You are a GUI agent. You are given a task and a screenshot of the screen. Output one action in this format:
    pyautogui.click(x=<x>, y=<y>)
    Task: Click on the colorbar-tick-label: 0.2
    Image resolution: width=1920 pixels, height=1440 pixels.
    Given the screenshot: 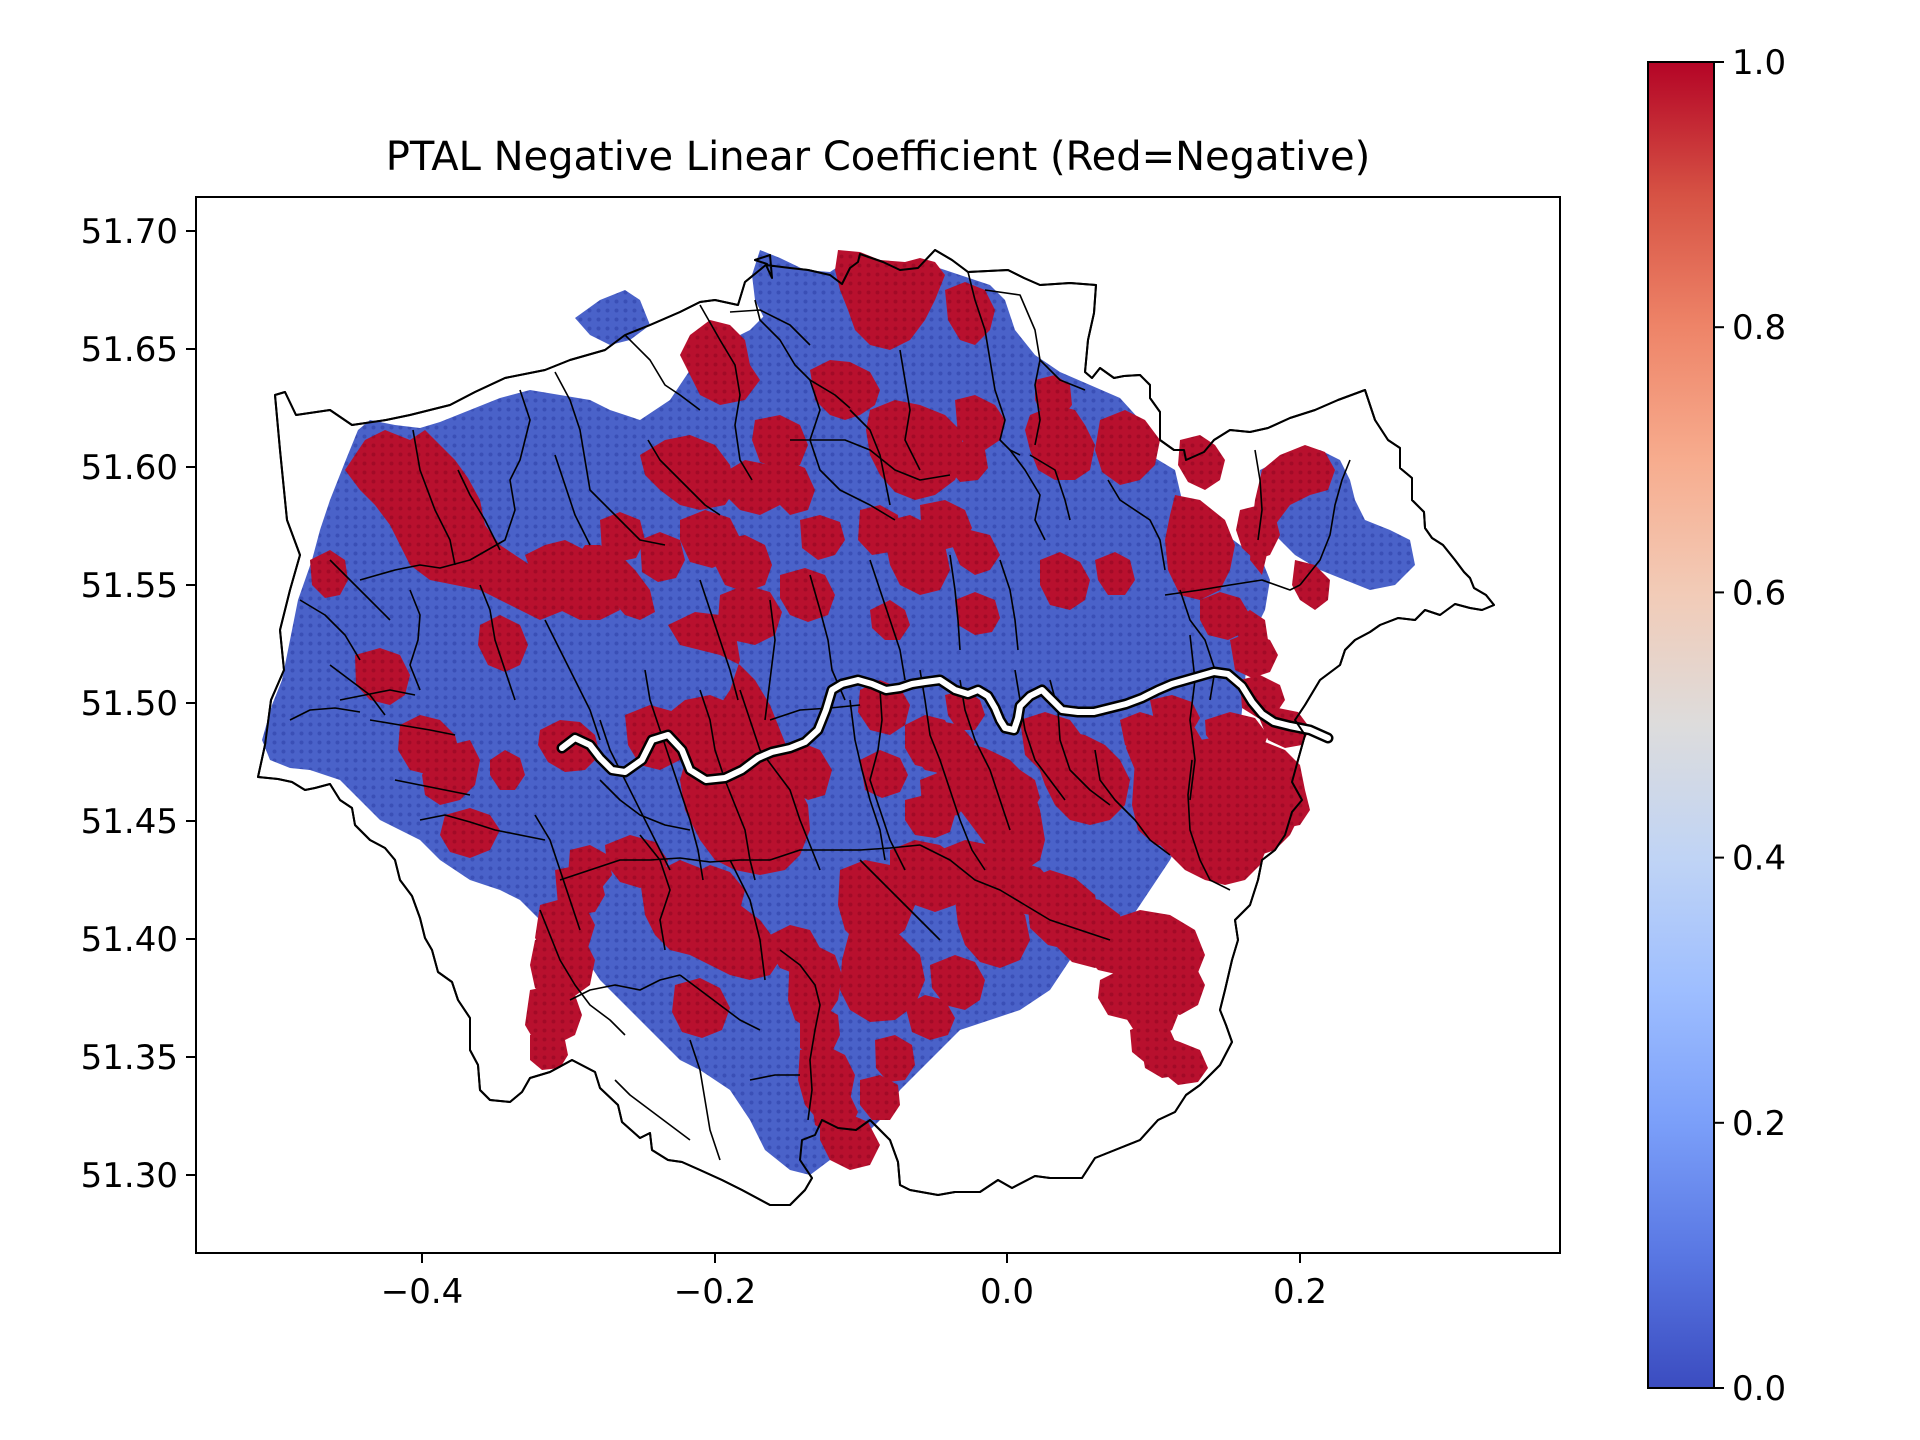 What is the action you would take?
    pyautogui.click(x=1759, y=1124)
    